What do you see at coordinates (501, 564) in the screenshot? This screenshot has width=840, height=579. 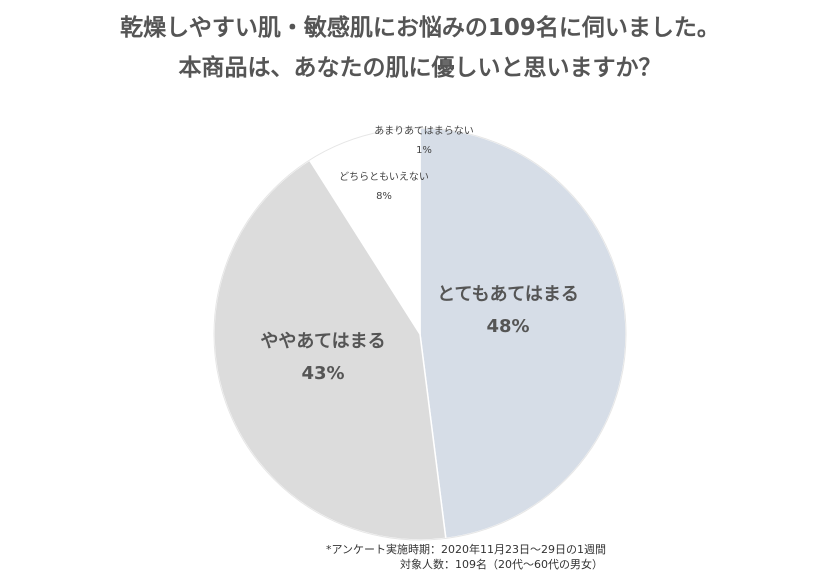 I see `footnote-sample: 対象人数：109名（20代～60代の男女）` at bounding box center [501, 564].